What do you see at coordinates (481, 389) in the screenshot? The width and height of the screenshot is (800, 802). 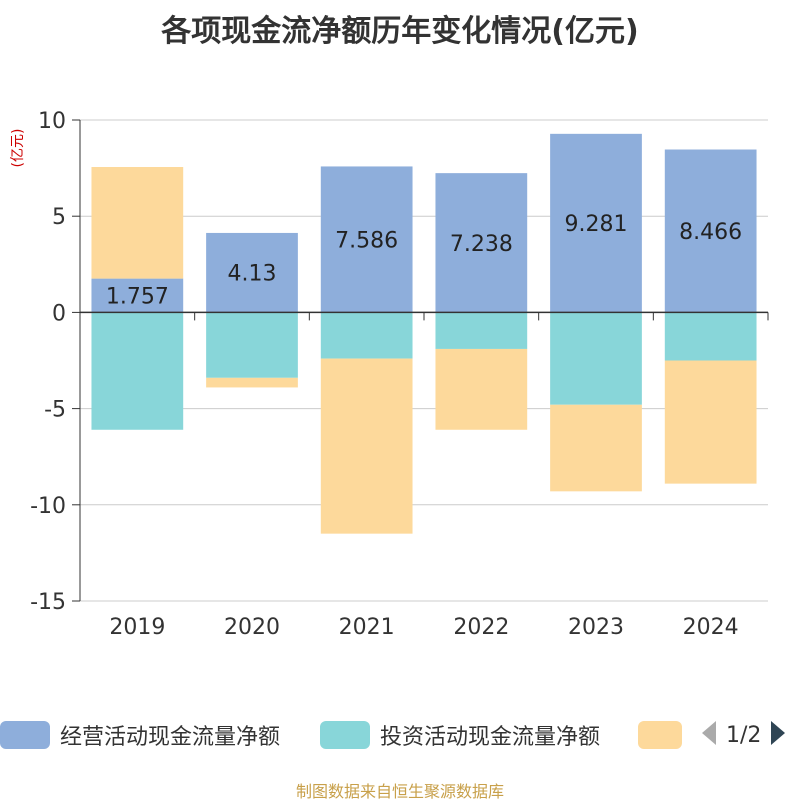 I see `bar-series3-2022` at bounding box center [481, 389].